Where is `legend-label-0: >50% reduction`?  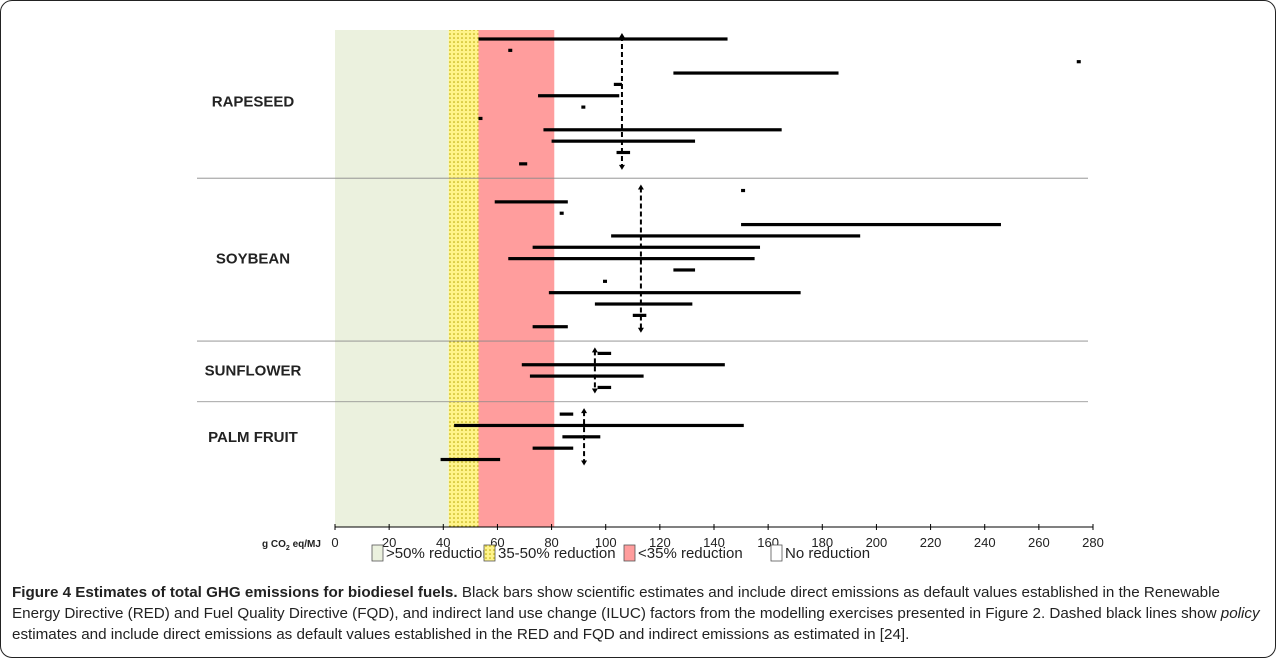
legend-label-0: >50% reduction is located at coordinates (438, 553).